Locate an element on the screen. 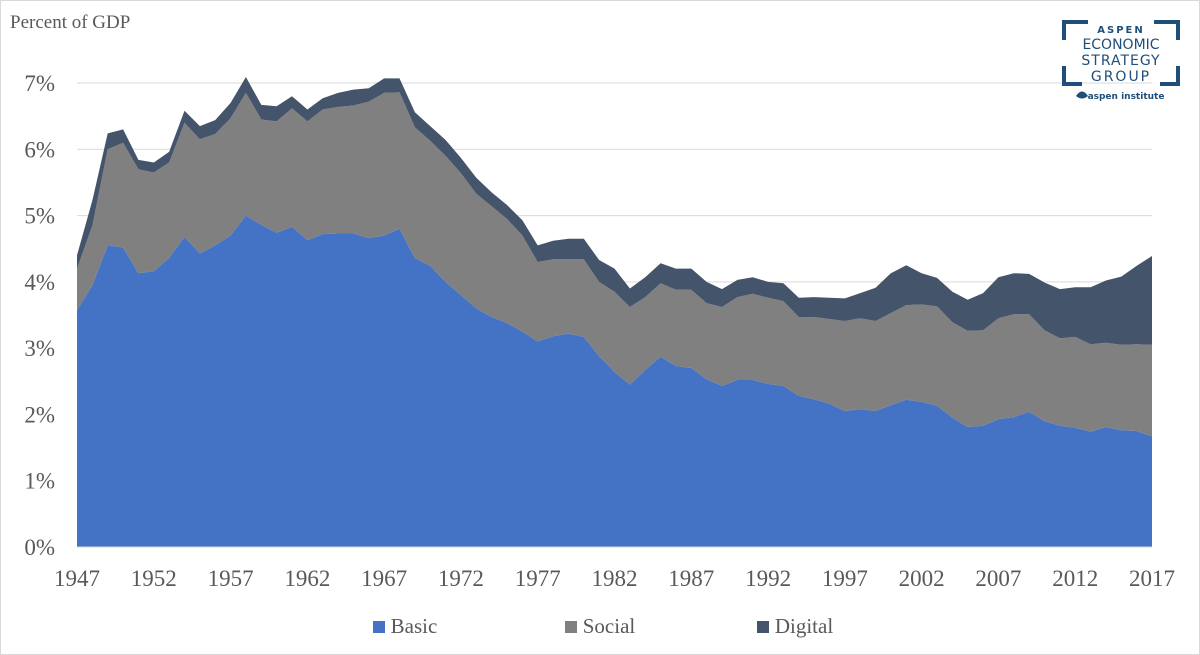 This screenshot has height=655, width=1200. y-tick-label: 2% is located at coordinates (39, 414).